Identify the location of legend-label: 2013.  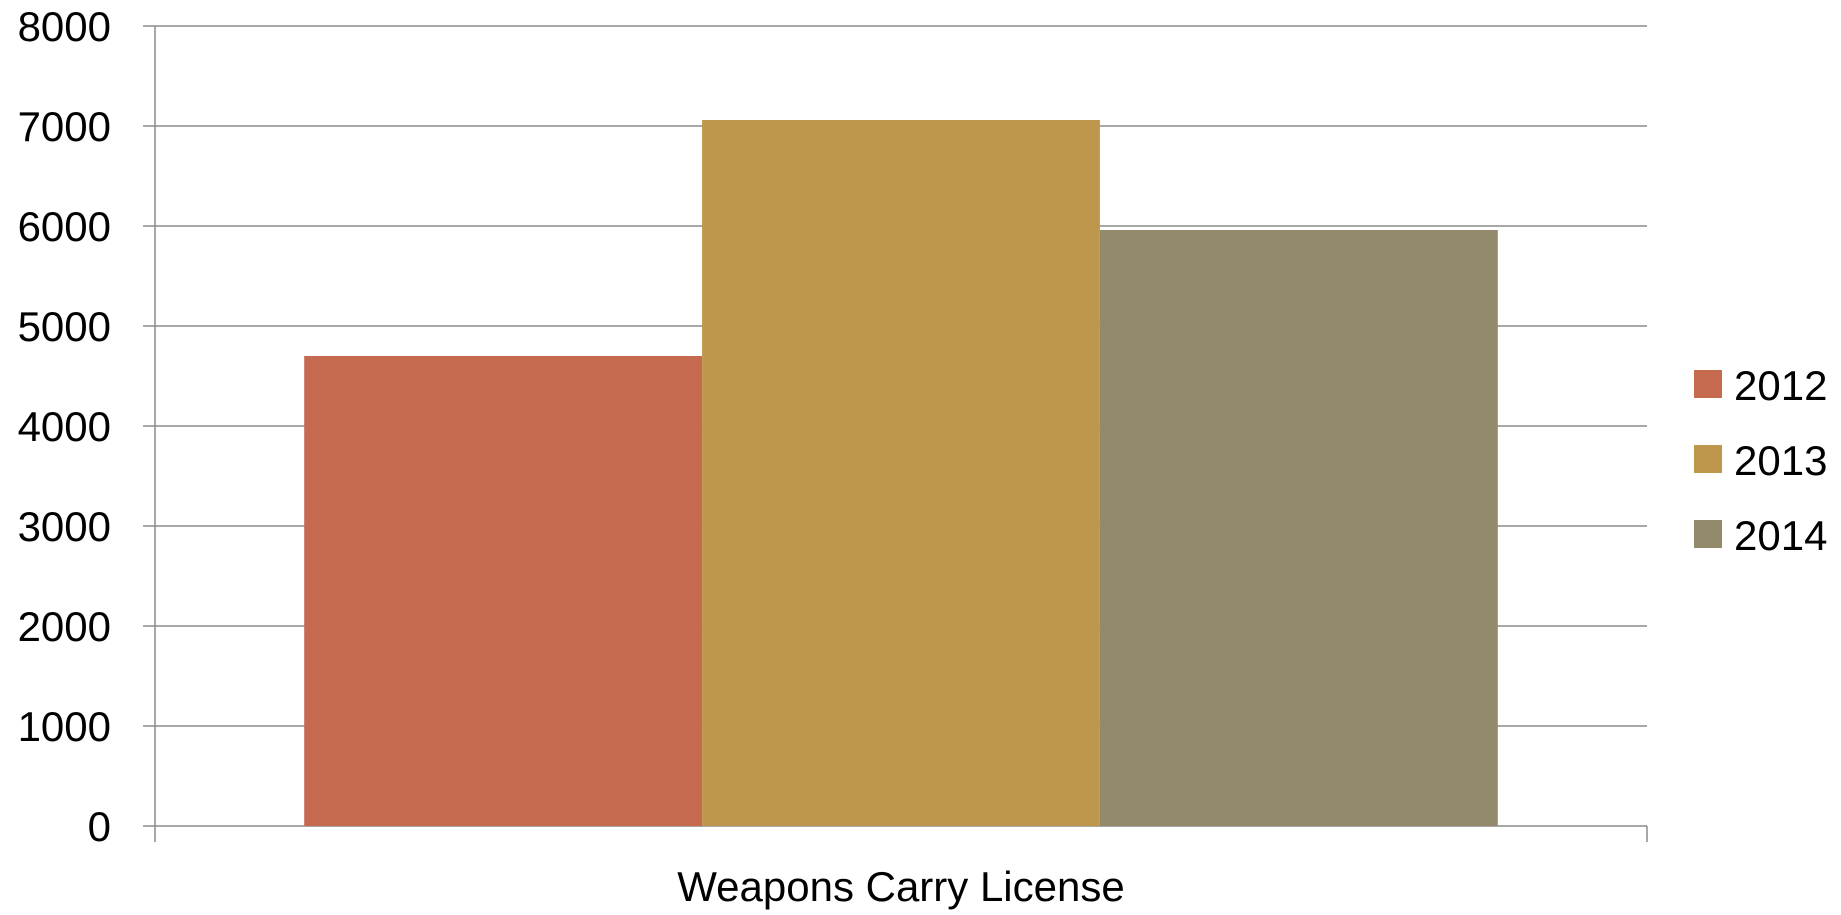
(1780, 460).